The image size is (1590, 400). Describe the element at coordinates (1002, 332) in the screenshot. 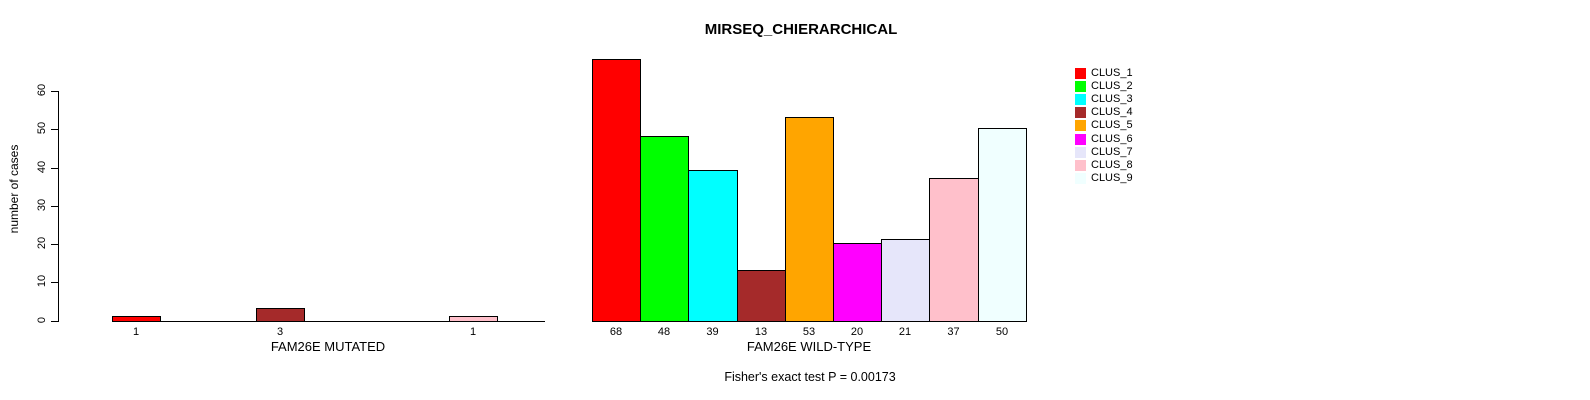

I see `bar-value-label: 50` at that location.